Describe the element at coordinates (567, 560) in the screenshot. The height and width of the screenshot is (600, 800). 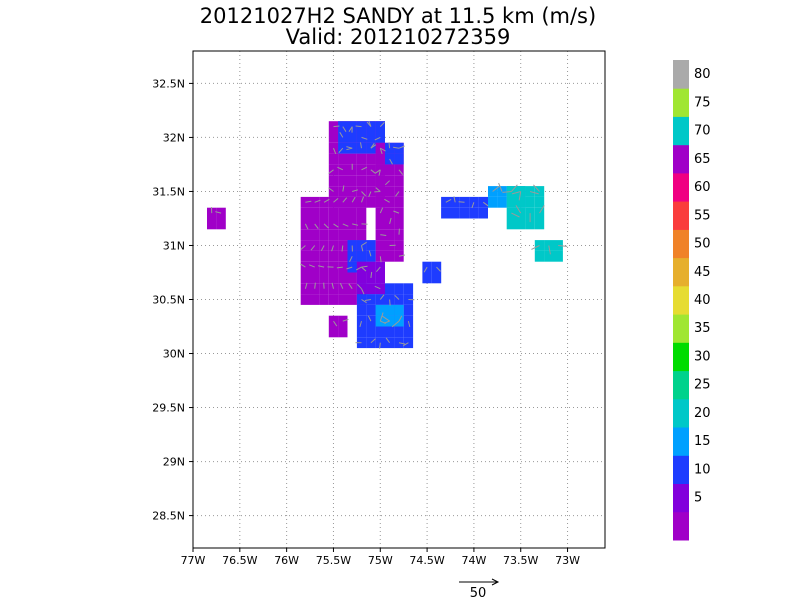
I see `x-tick-label: 73W` at that location.